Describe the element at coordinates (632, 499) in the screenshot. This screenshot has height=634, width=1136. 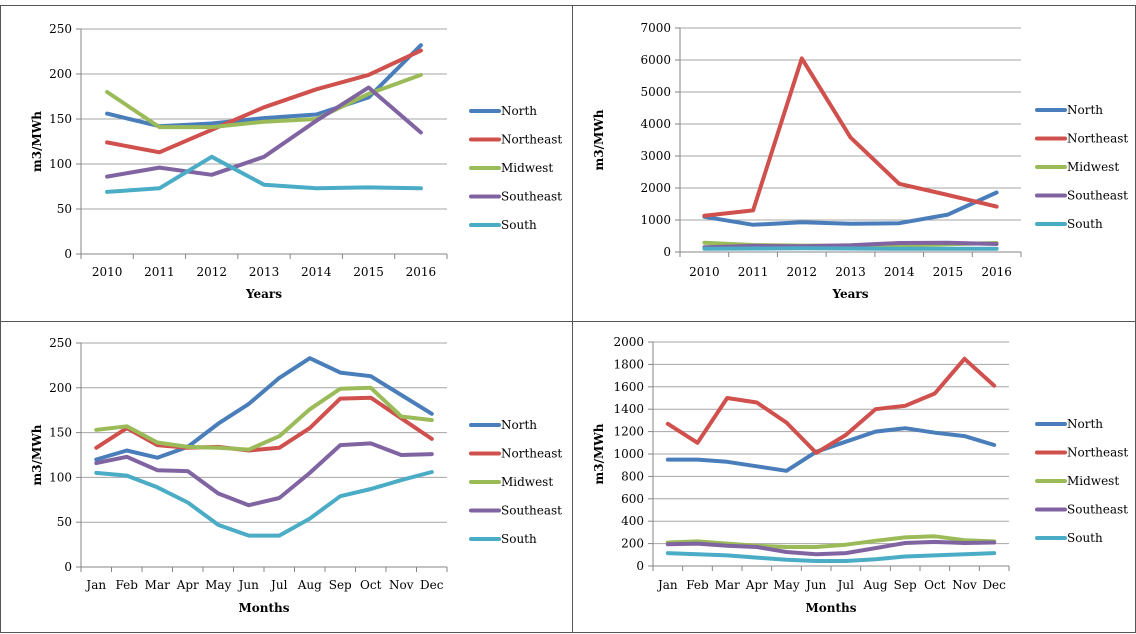
I see `y-tick-label: 600` at that location.